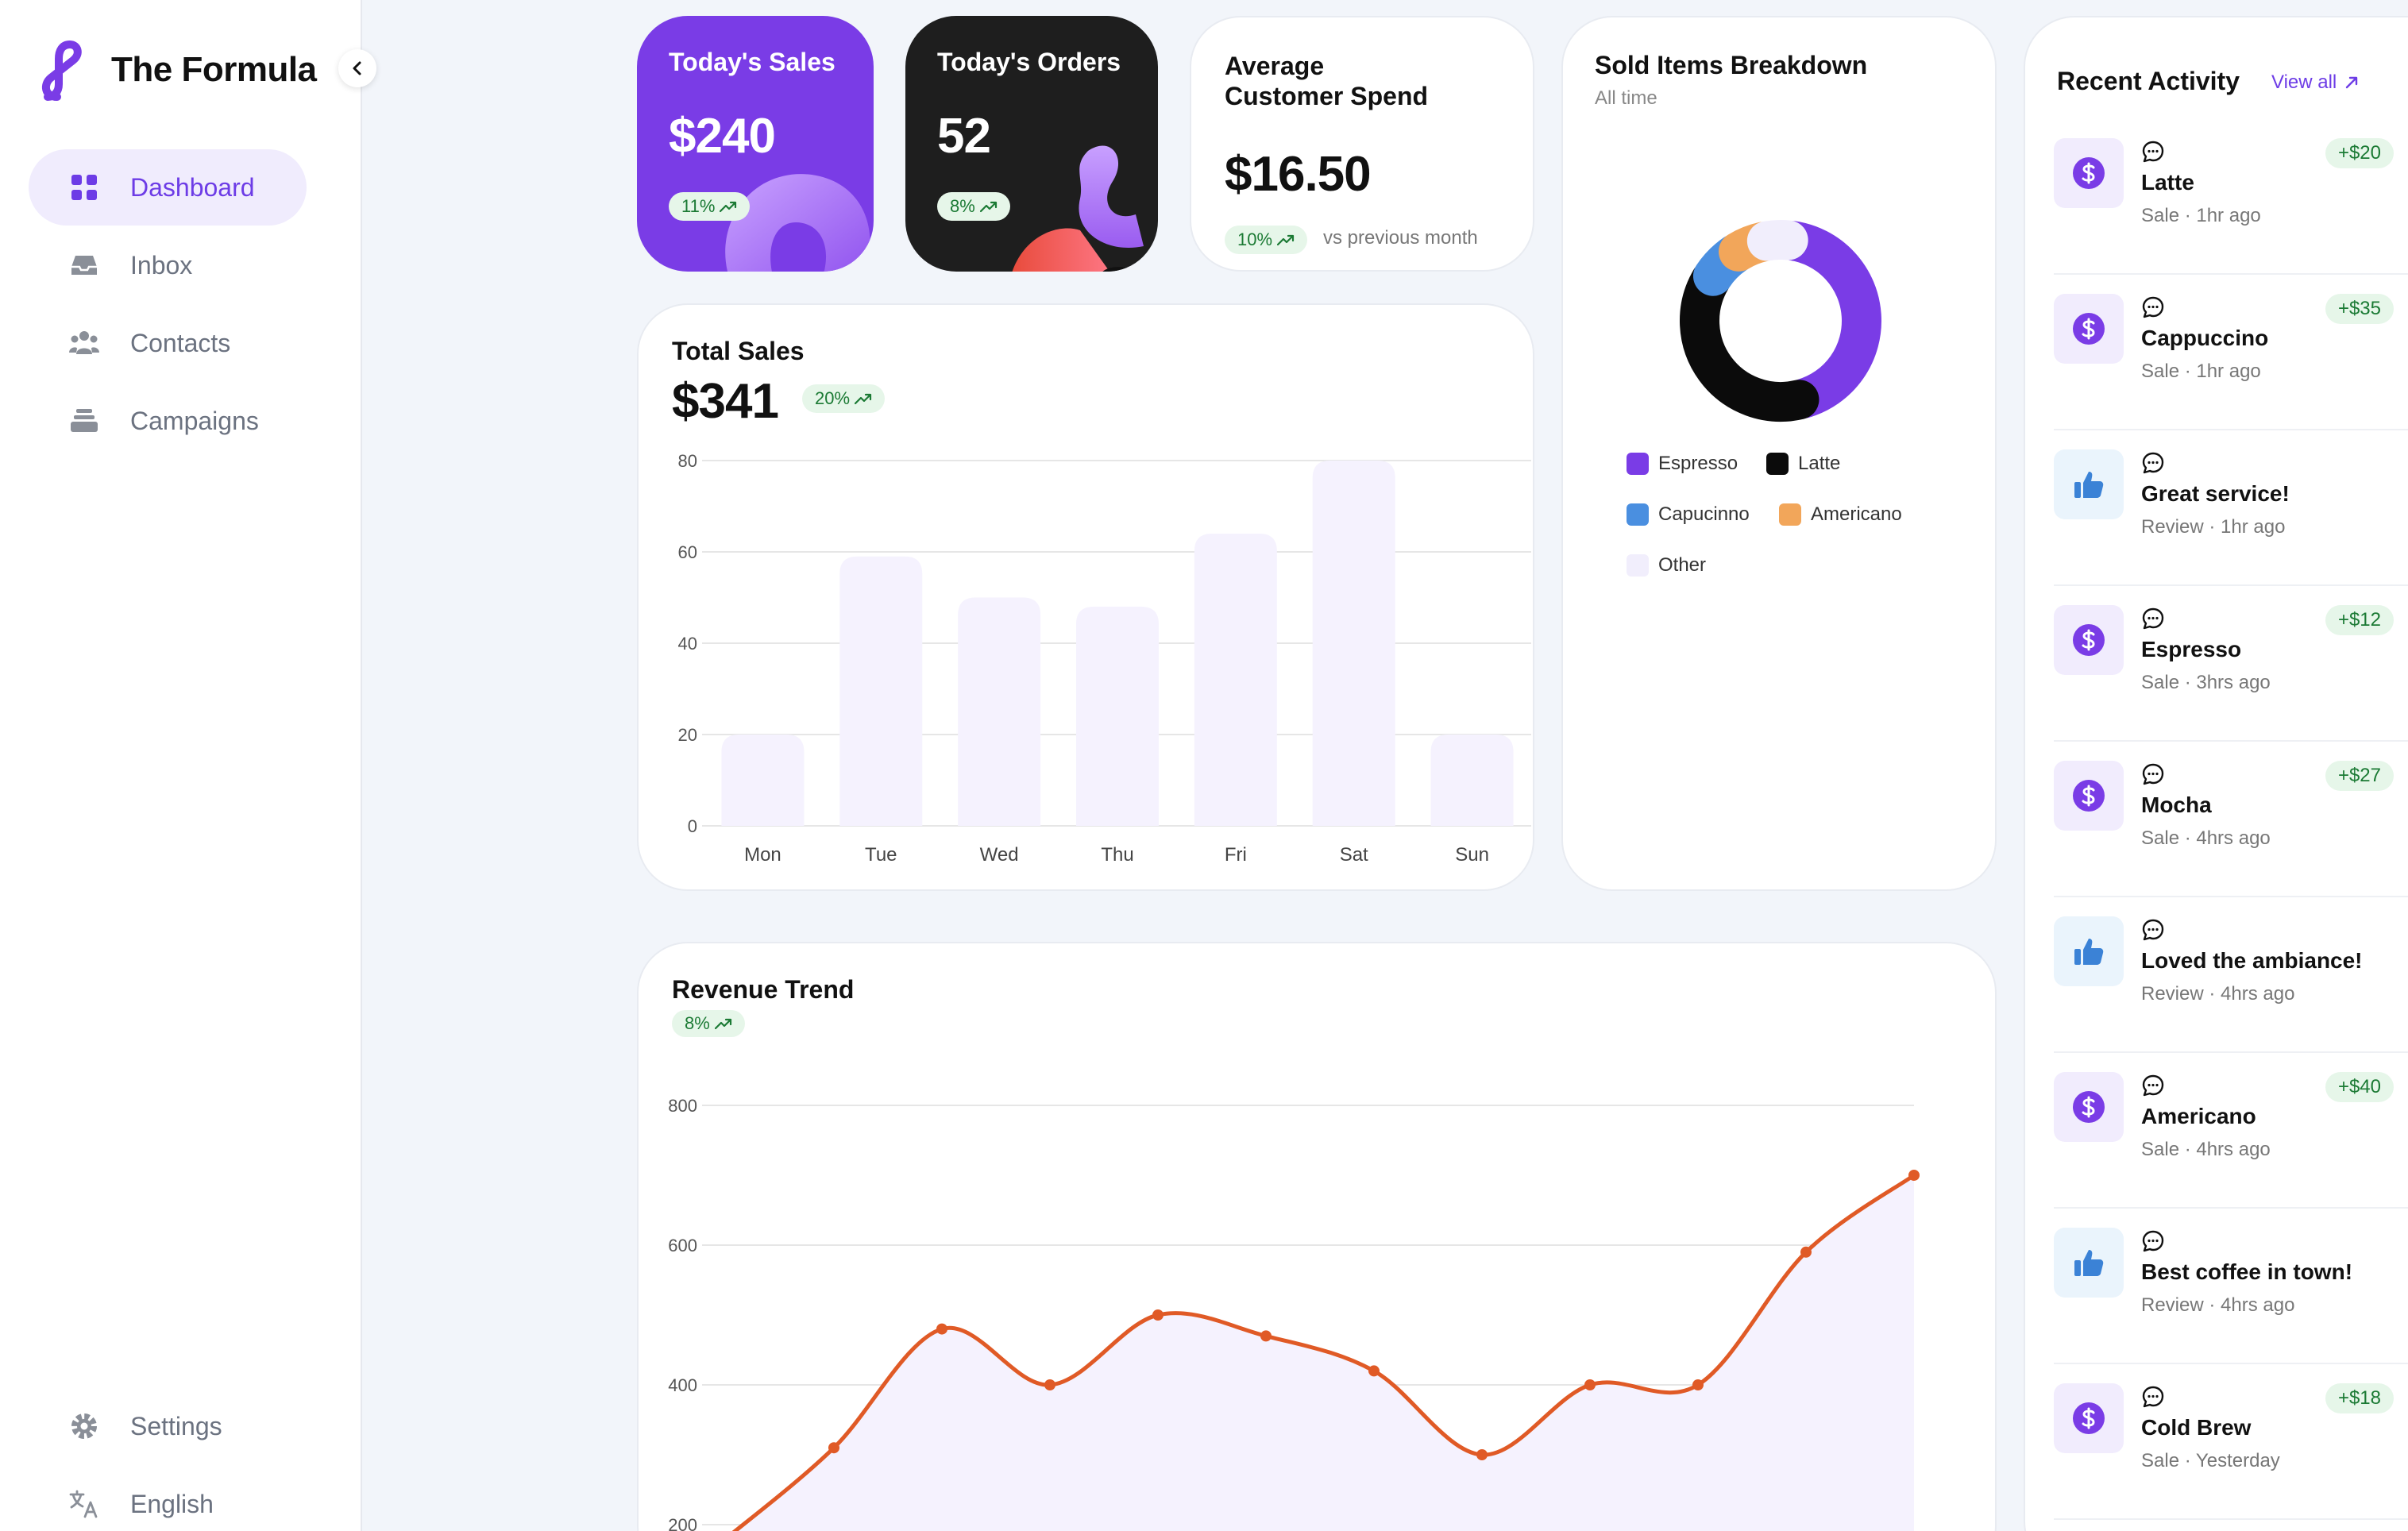 This screenshot has width=2408, height=1531. Describe the element at coordinates (2148, 81) in the screenshot. I see `recent-activity-title: Recent Activity` at that location.